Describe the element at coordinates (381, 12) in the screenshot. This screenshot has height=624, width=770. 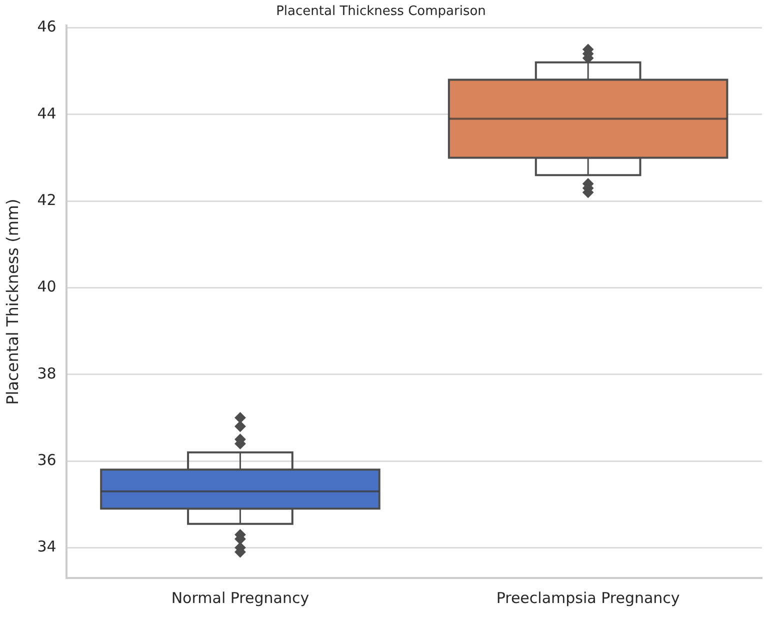
I see `chart-title: Placental Thickness Comparison` at that location.